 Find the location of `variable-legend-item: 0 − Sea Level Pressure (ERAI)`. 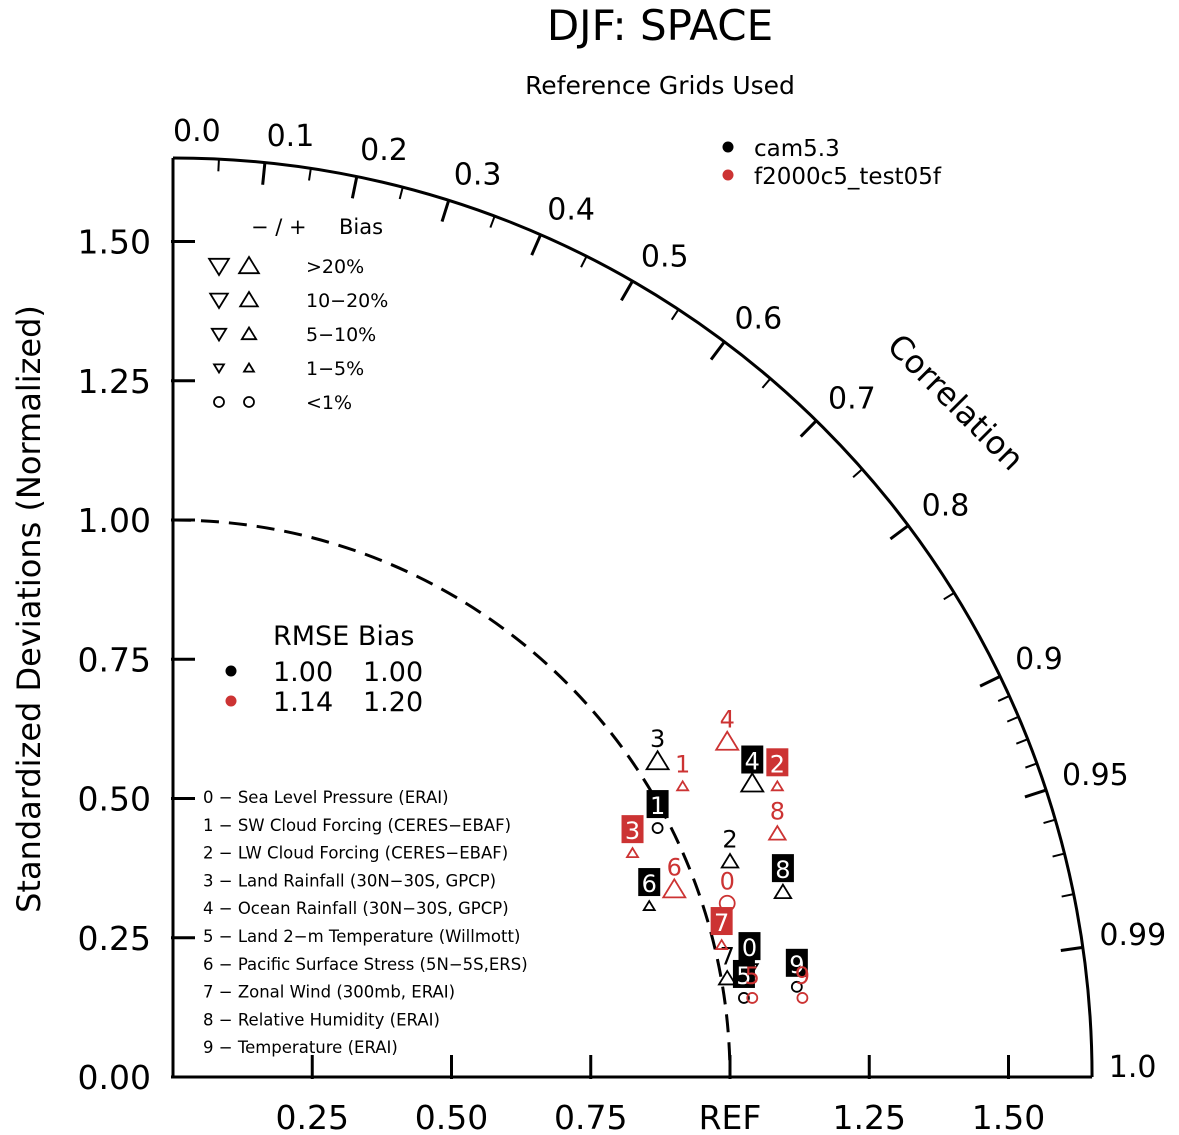

variable-legend-item: 0 − Sea Level Pressure (ERAI) is located at coordinates (326, 797).